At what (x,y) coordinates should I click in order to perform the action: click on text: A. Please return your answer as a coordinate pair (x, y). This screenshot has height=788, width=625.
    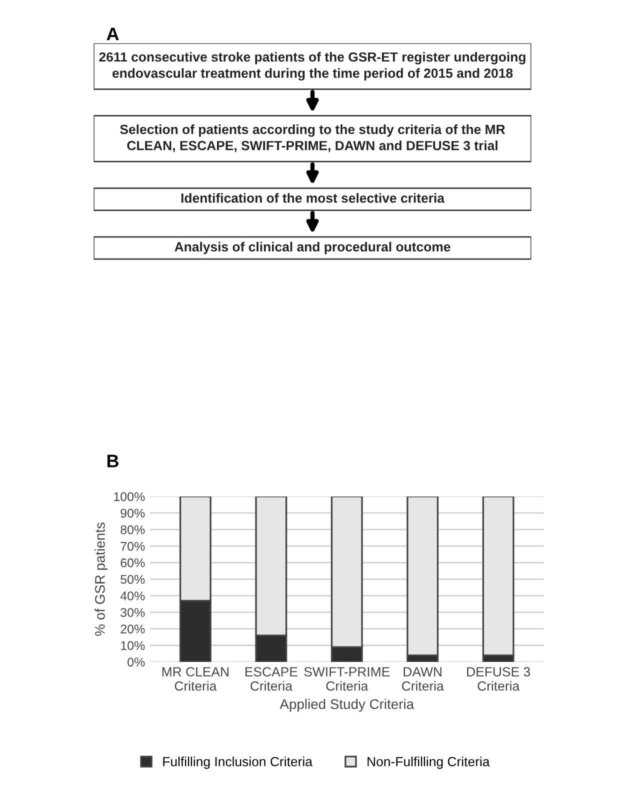
    Looking at the image, I should click on (112, 34).